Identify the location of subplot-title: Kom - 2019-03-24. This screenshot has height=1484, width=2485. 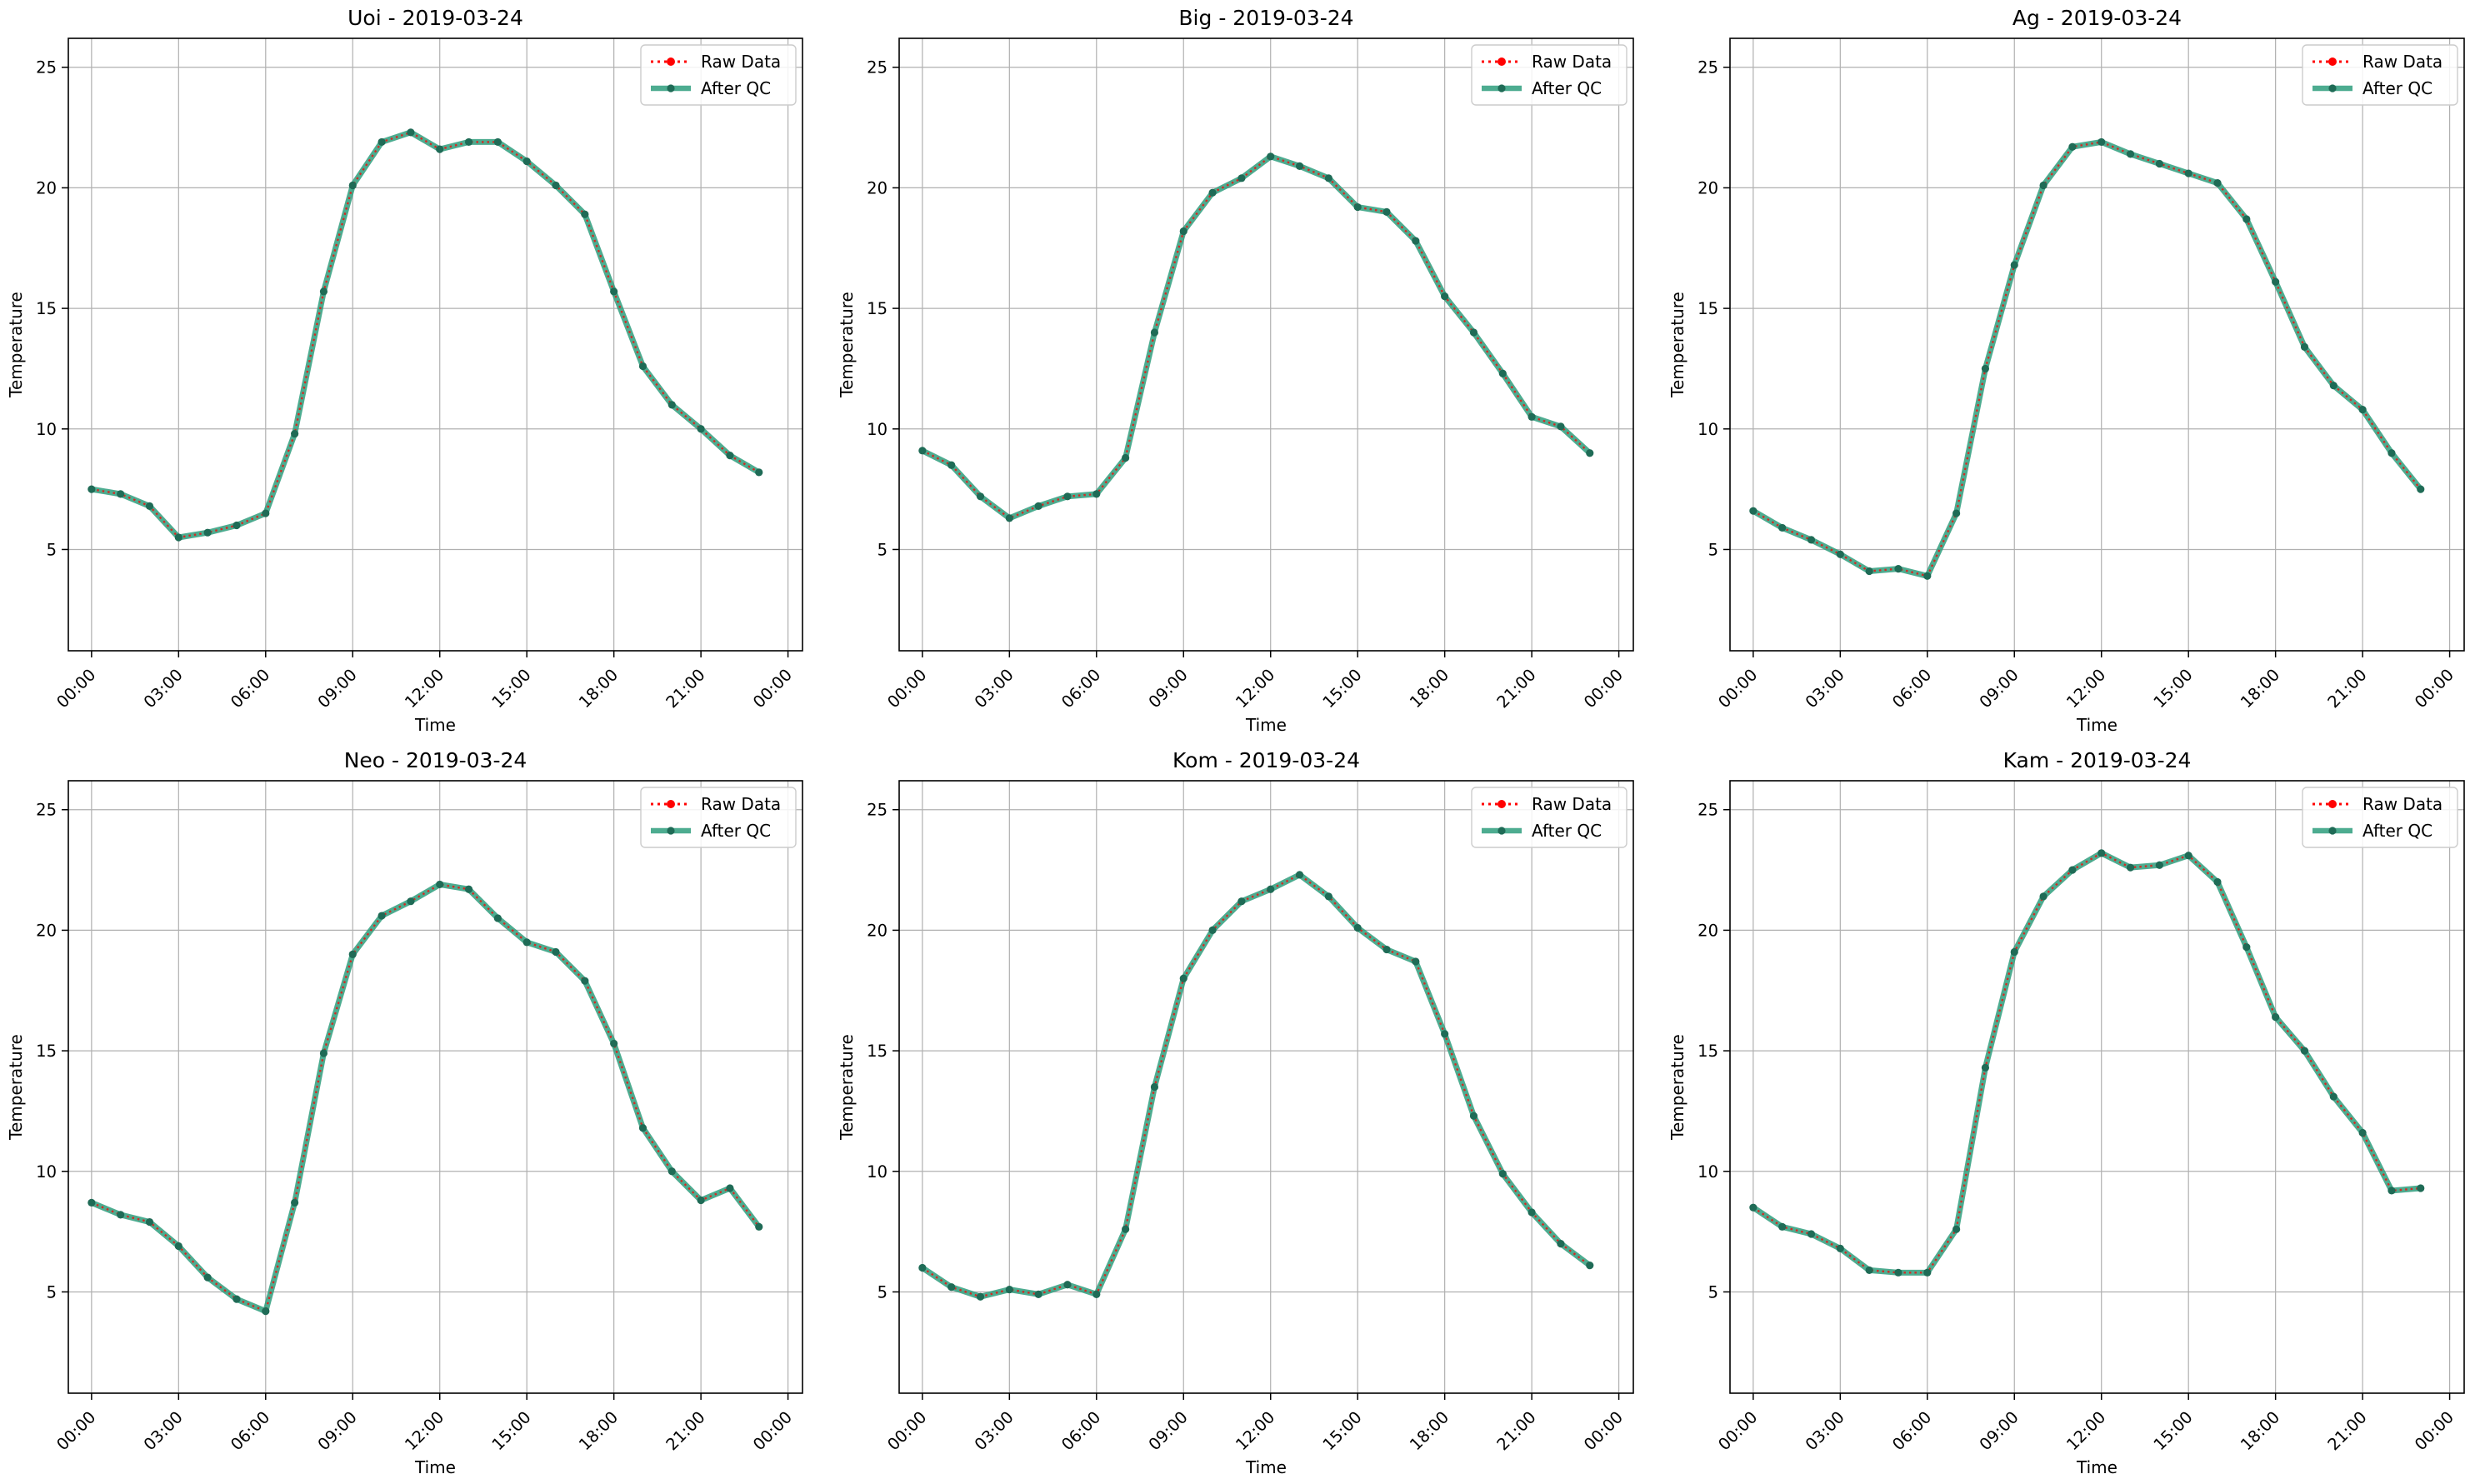
(1266, 760).